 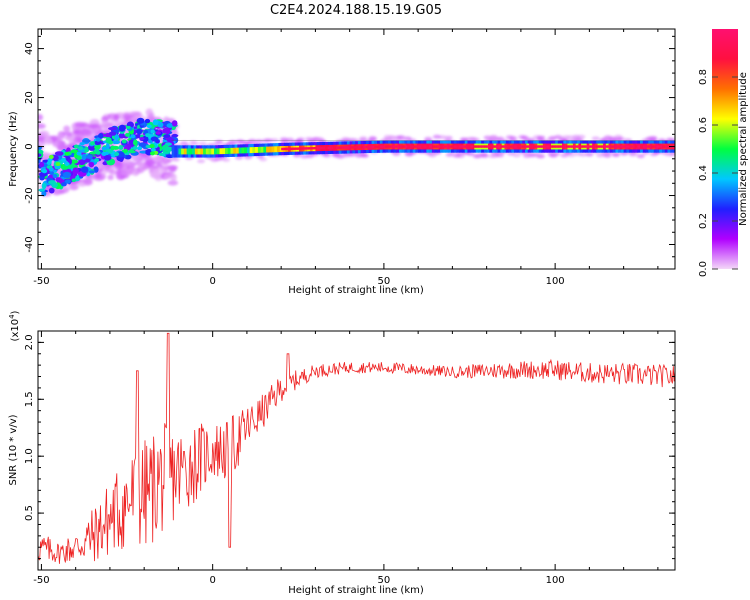 I want to click on colorbar-gradient, so click(x=725, y=149).